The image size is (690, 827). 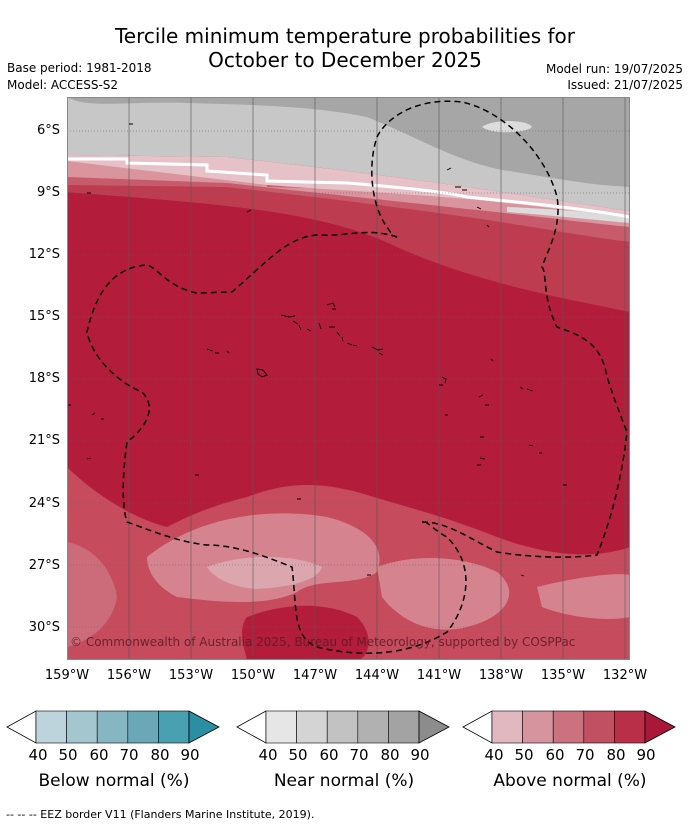 I want to click on near-normal-colorbar, so click(x=343, y=727).